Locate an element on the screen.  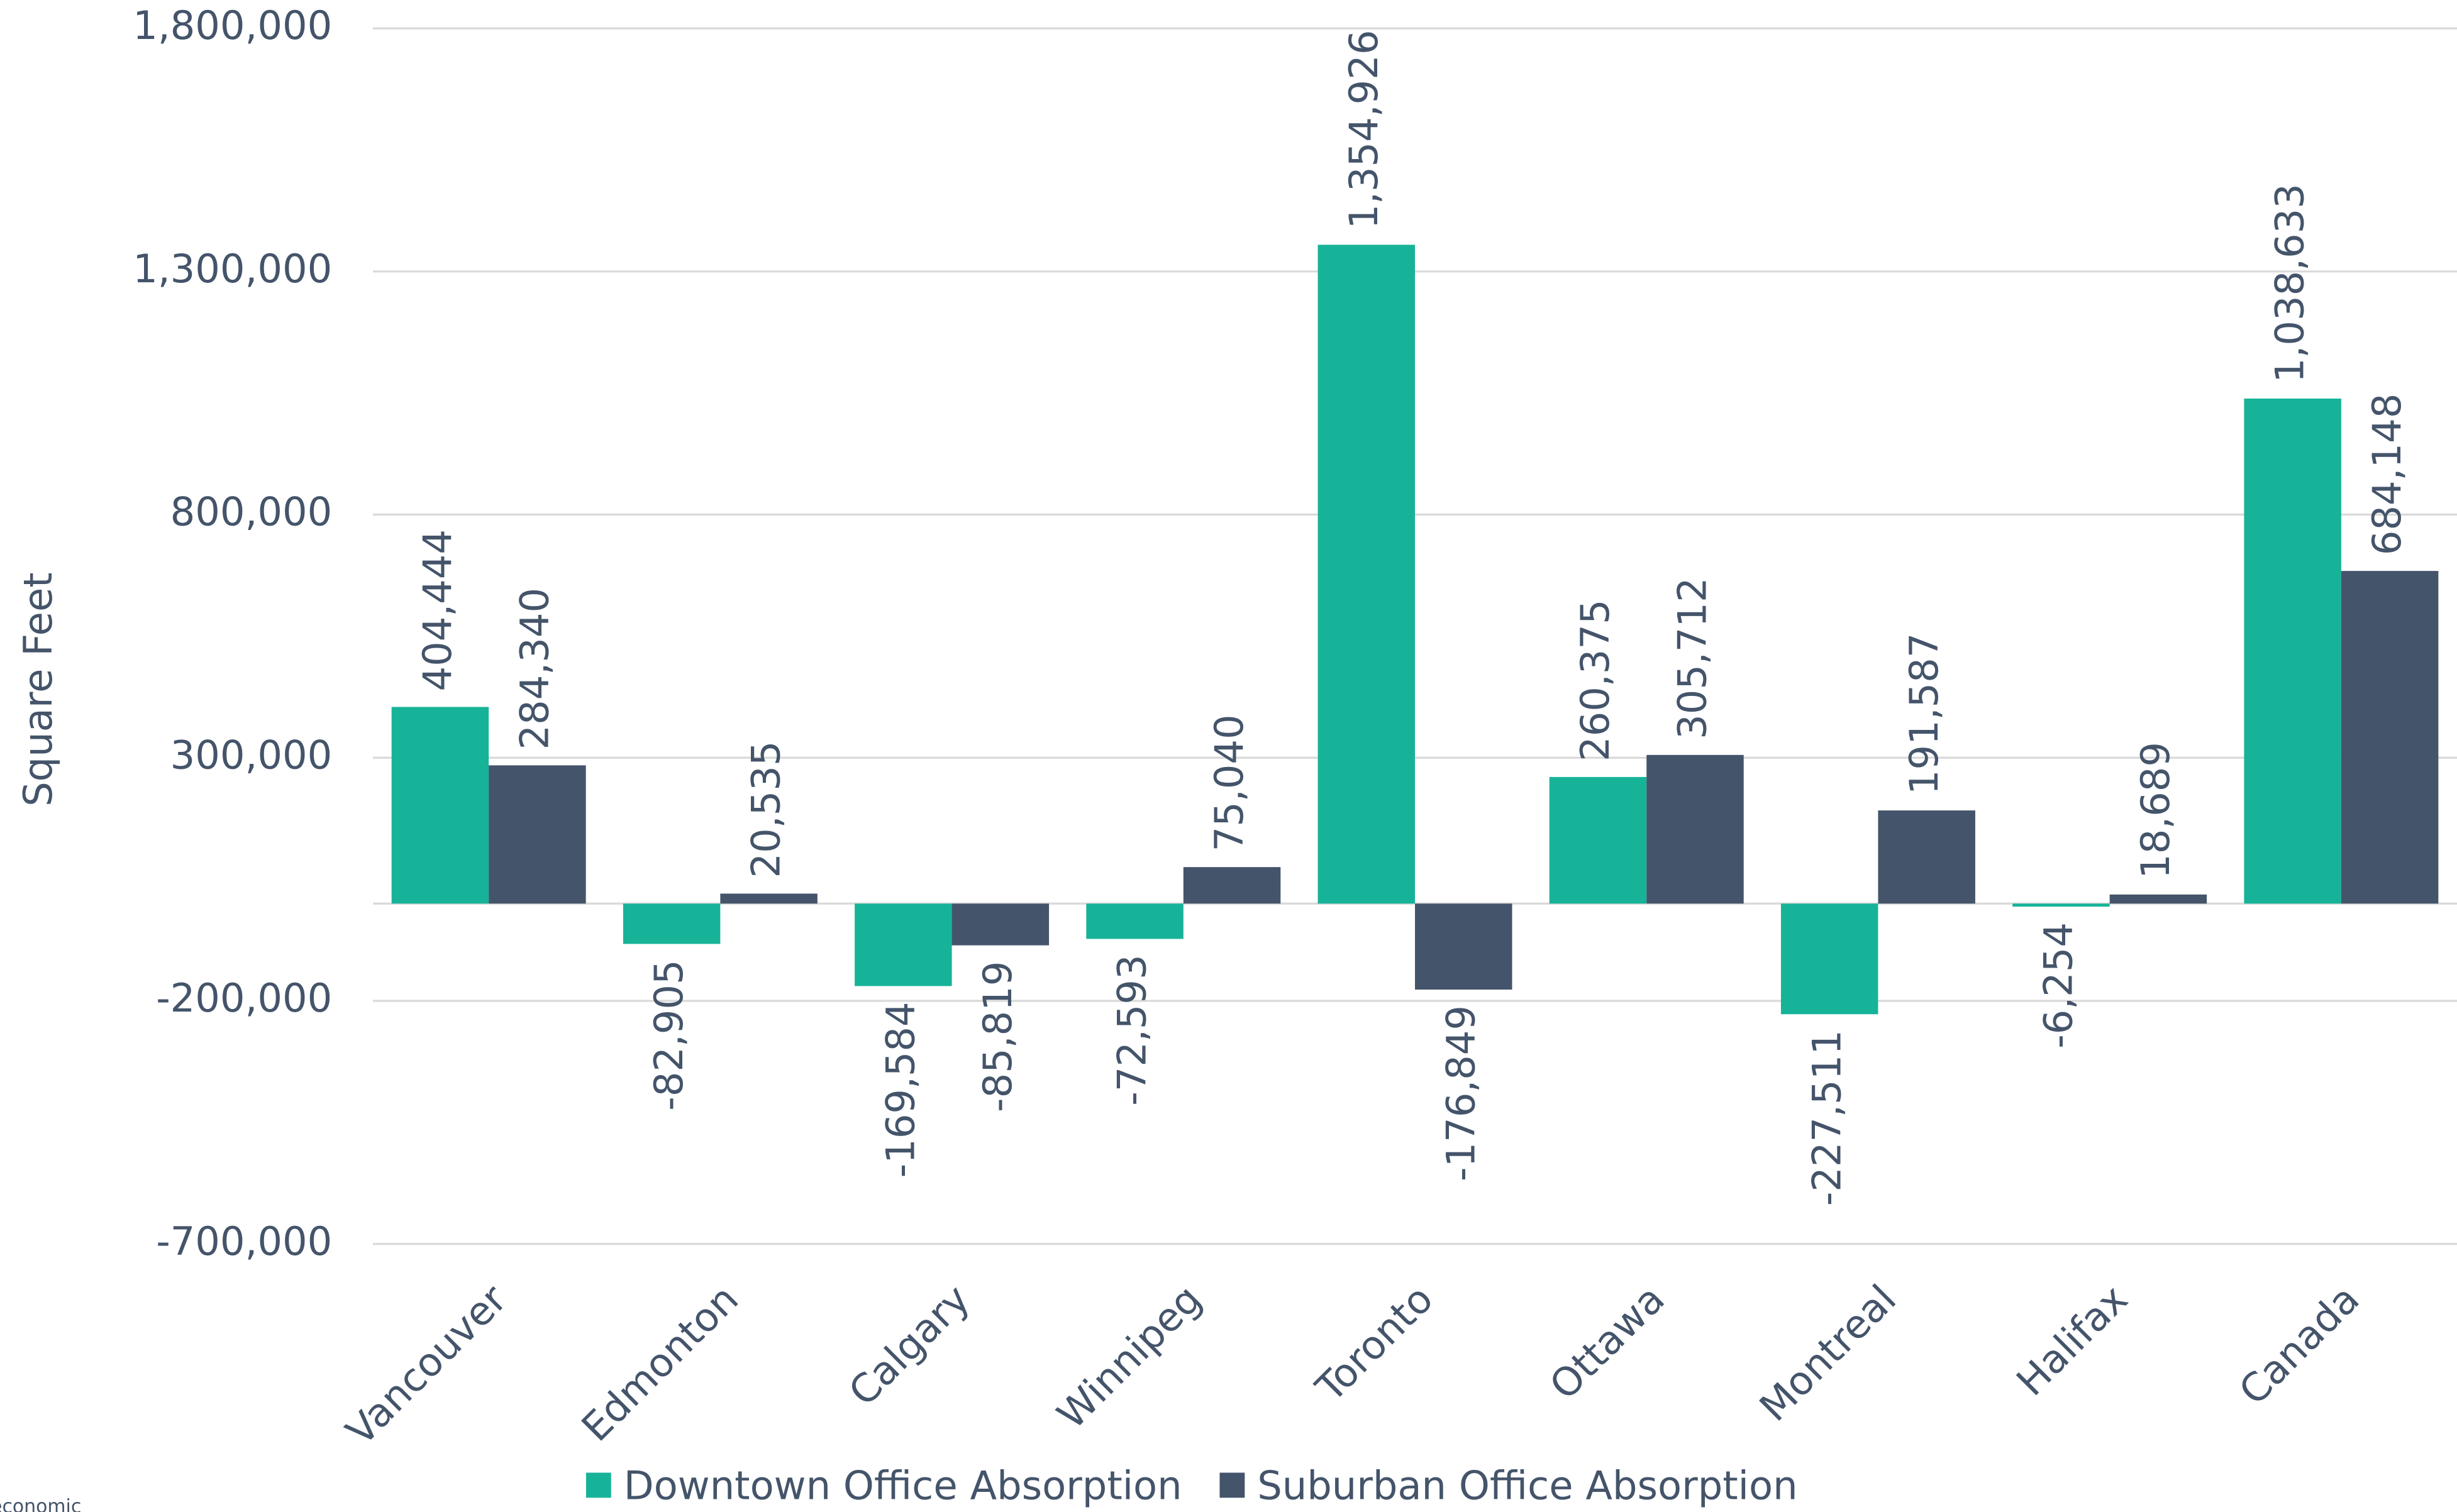
data-label: 404,444 is located at coordinates (437, 610).